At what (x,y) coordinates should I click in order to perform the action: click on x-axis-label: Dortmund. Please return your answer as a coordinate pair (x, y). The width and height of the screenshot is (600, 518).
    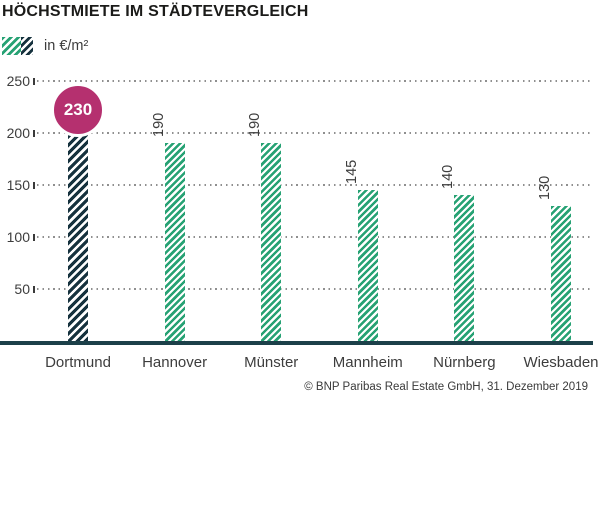
    Looking at the image, I should click on (78, 362).